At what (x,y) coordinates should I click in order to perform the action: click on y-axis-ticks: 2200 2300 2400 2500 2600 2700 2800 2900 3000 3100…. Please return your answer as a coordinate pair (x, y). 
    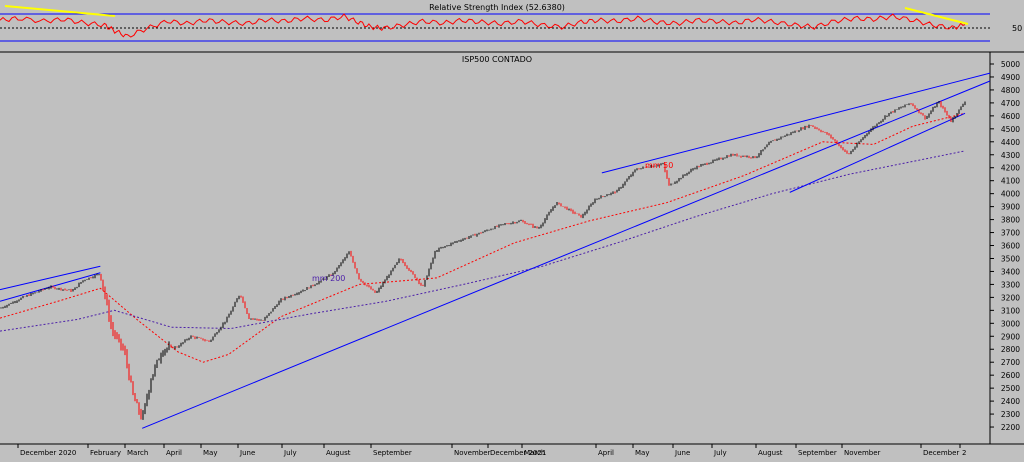
    Looking at the image, I should click on (1005, 246).